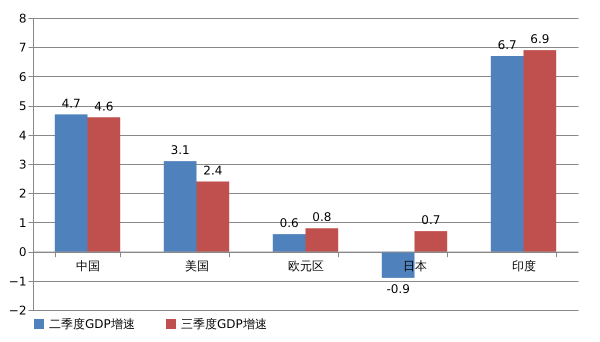 The image size is (600, 342). Describe the element at coordinates (22, 77) in the screenshot. I see `y-tick-label: 6` at that location.